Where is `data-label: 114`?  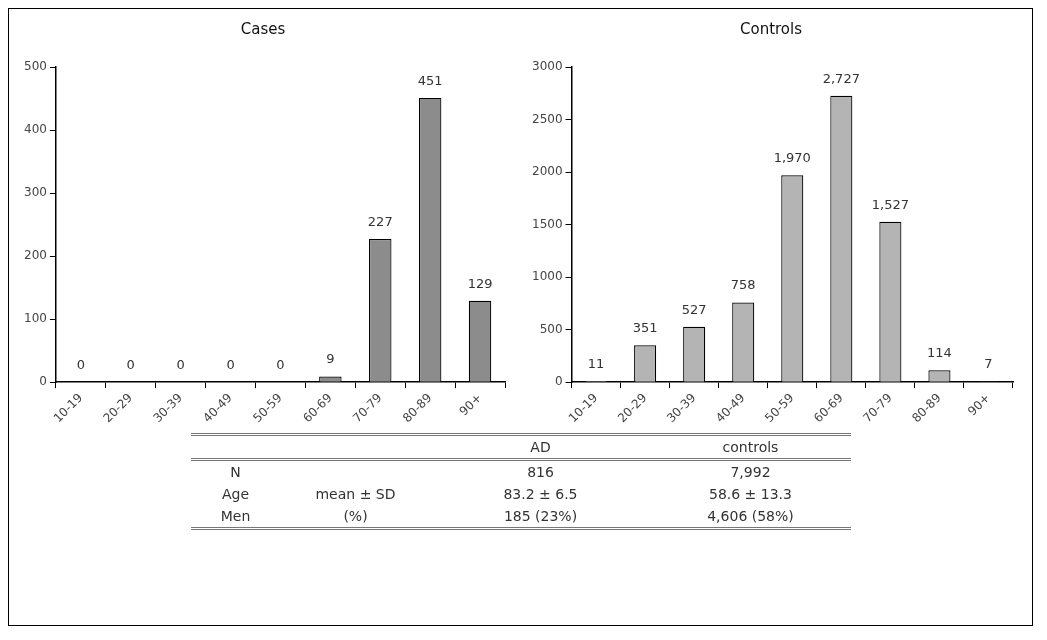 data-label: 114 is located at coordinates (939, 353).